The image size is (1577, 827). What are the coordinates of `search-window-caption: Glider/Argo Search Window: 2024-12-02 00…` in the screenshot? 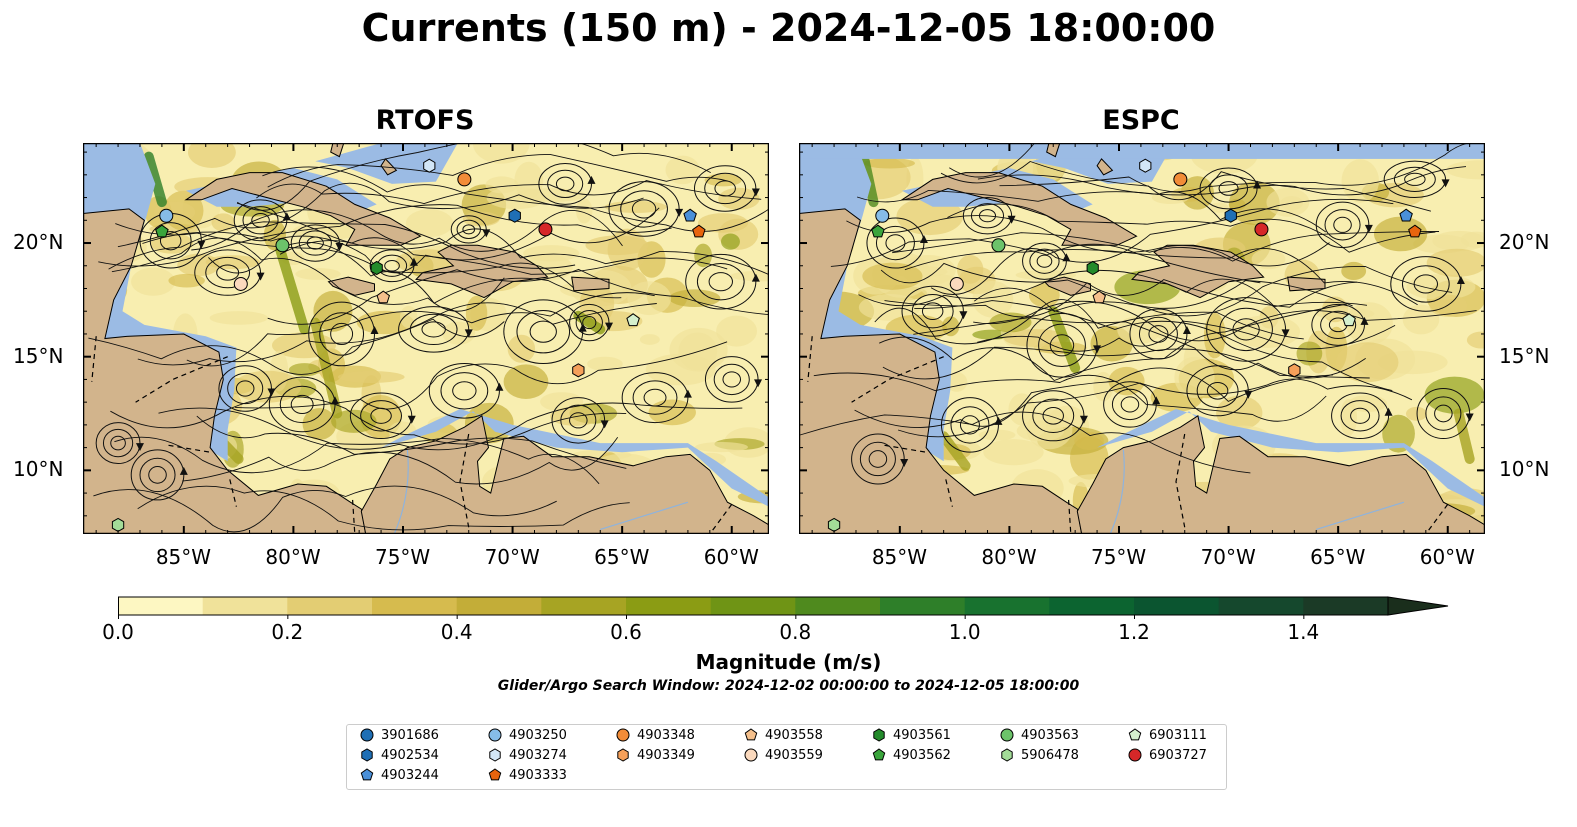 It's located at (788, 686).